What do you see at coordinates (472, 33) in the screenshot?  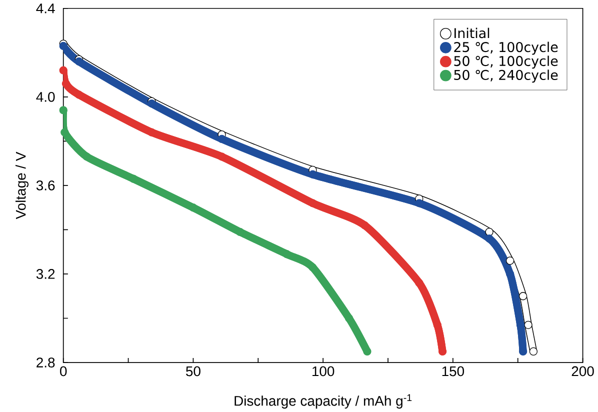 I see `legend-label: Initial` at bounding box center [472, 33].